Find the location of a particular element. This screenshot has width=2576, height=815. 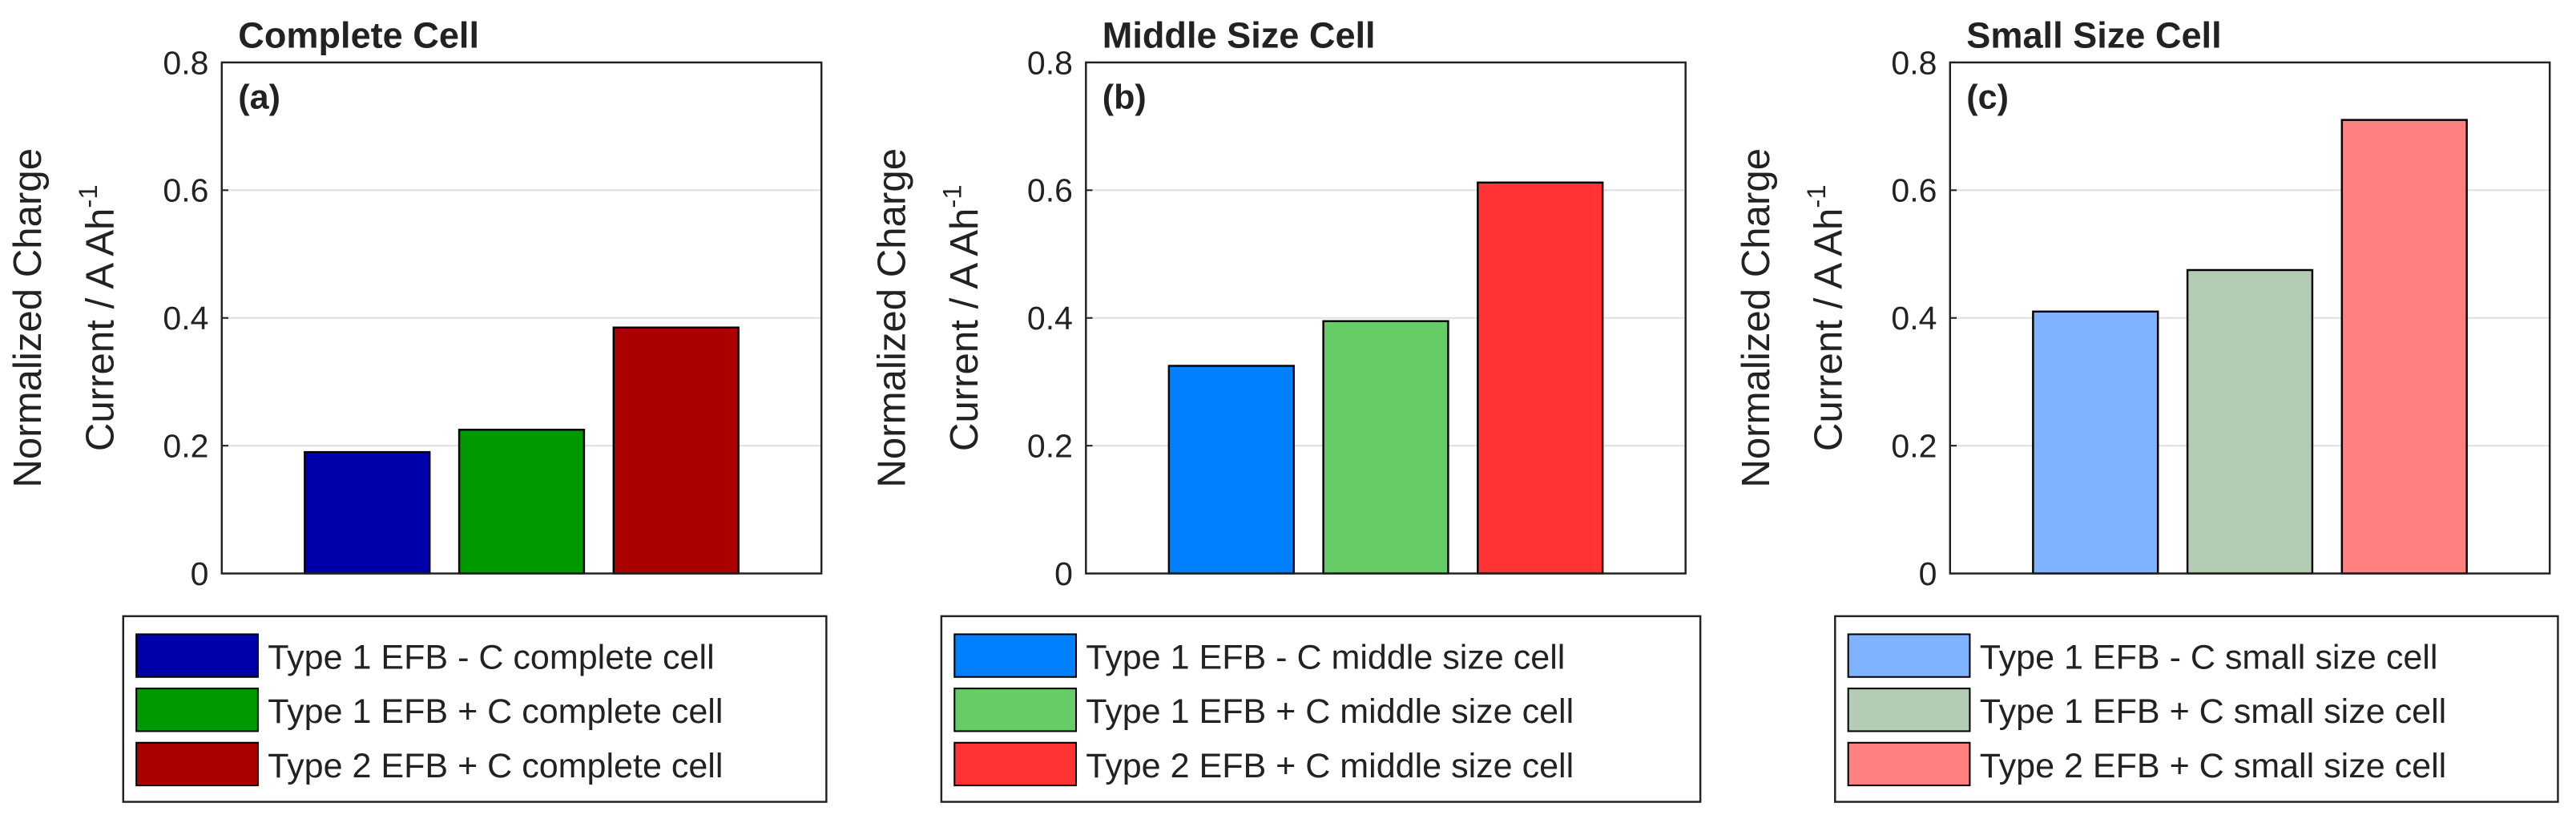

chart-title: Complete Cell is located at coordinates (358, 34).